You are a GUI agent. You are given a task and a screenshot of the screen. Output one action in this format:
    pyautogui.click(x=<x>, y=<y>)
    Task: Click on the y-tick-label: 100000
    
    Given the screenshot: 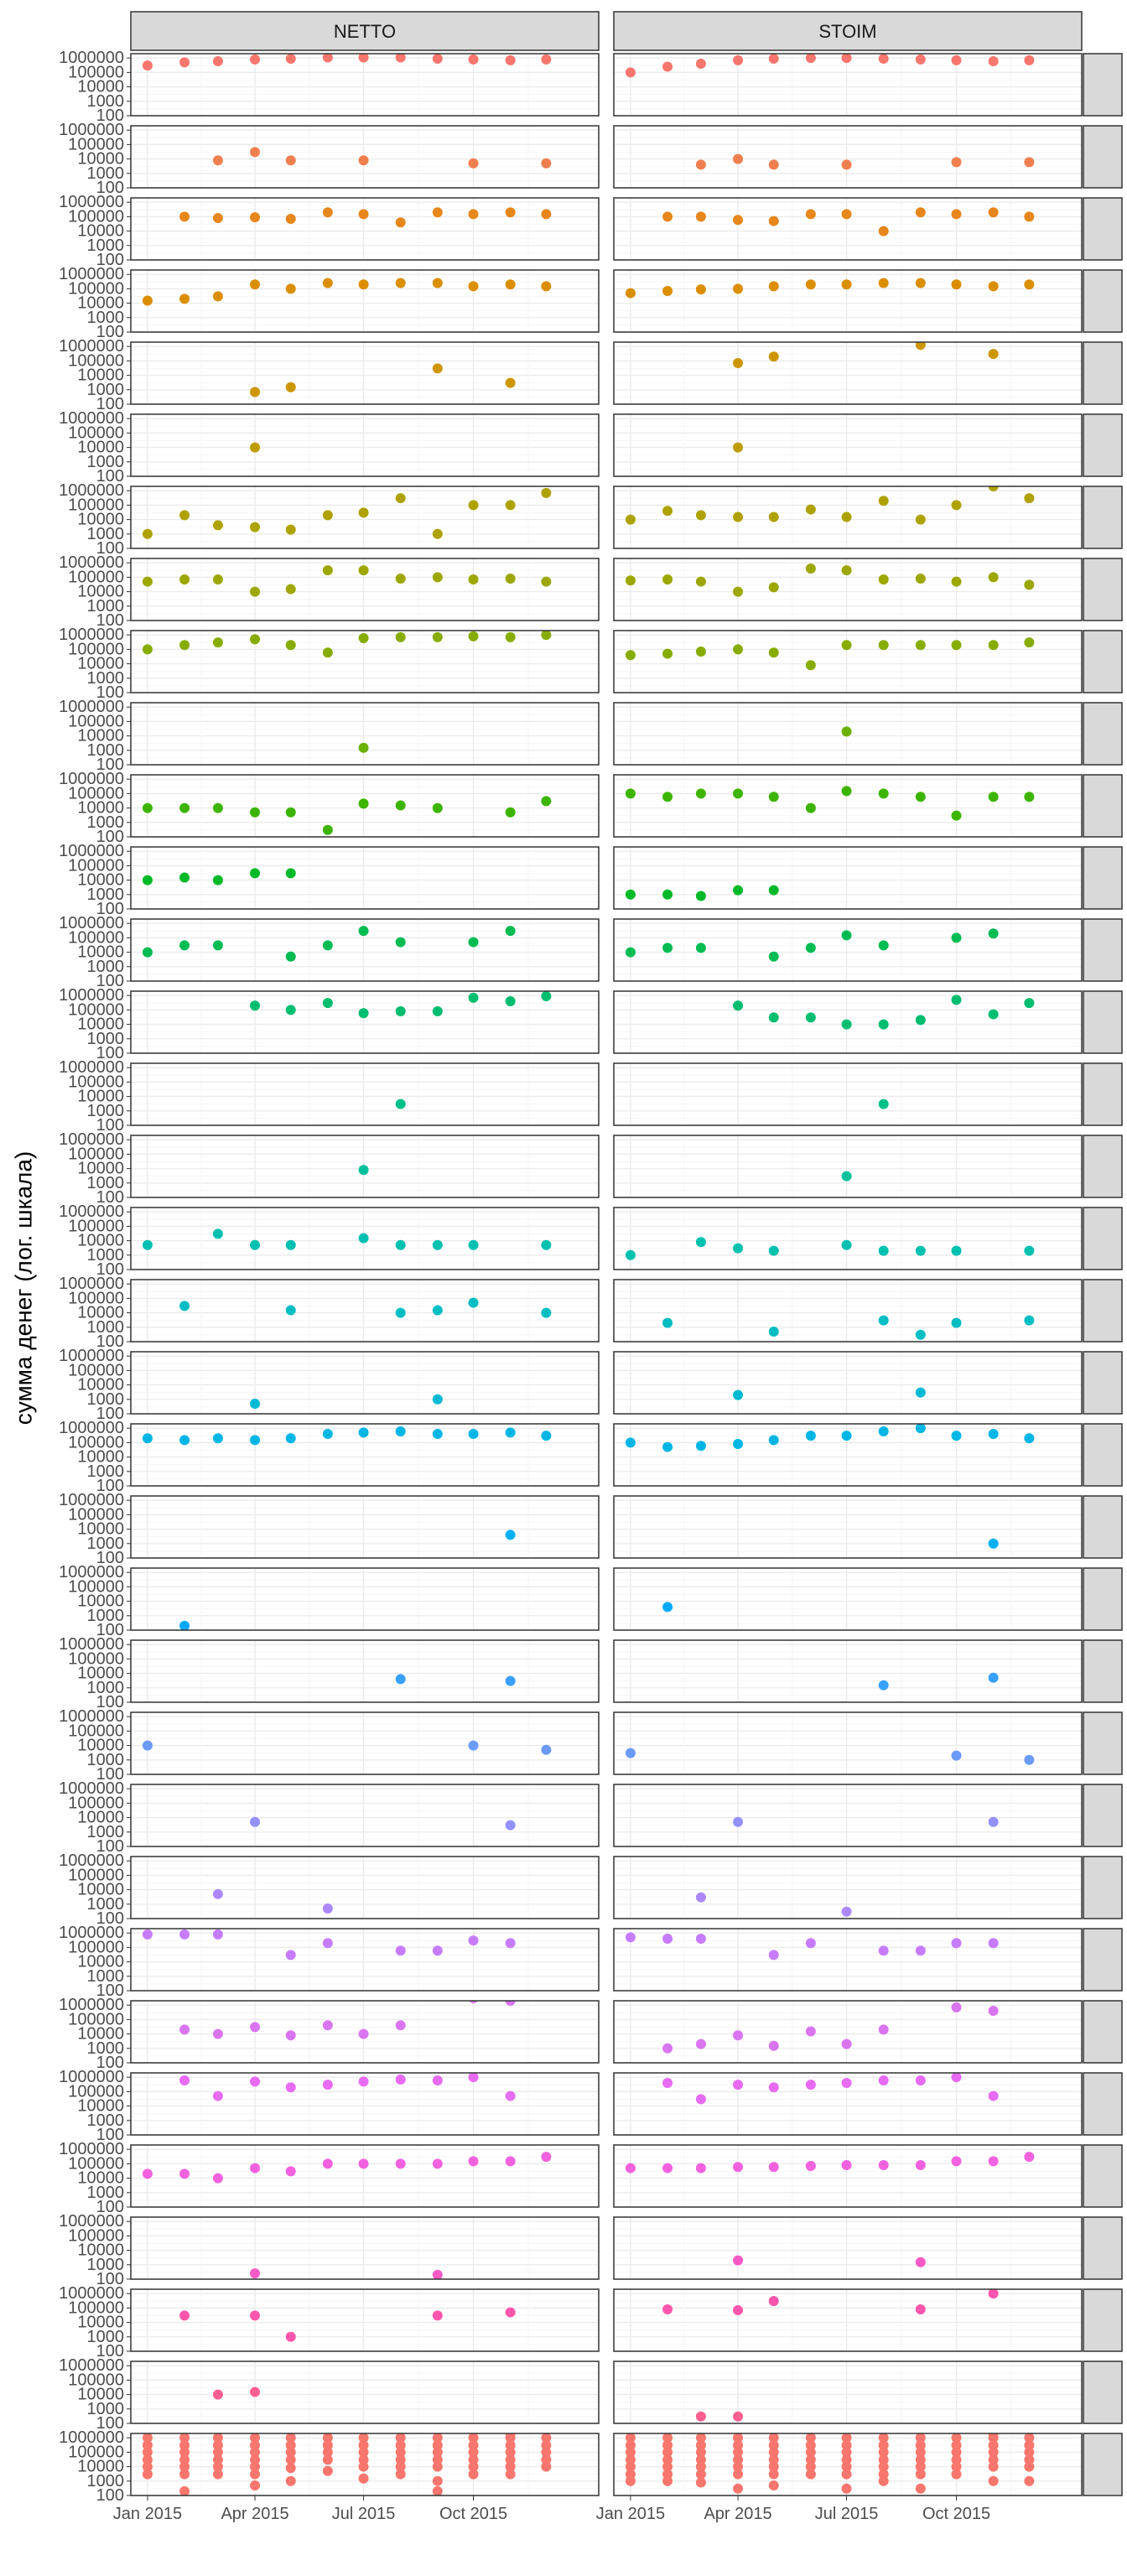 What is the action you would take?
    pyautogui.click(x=96, y=1947)
    